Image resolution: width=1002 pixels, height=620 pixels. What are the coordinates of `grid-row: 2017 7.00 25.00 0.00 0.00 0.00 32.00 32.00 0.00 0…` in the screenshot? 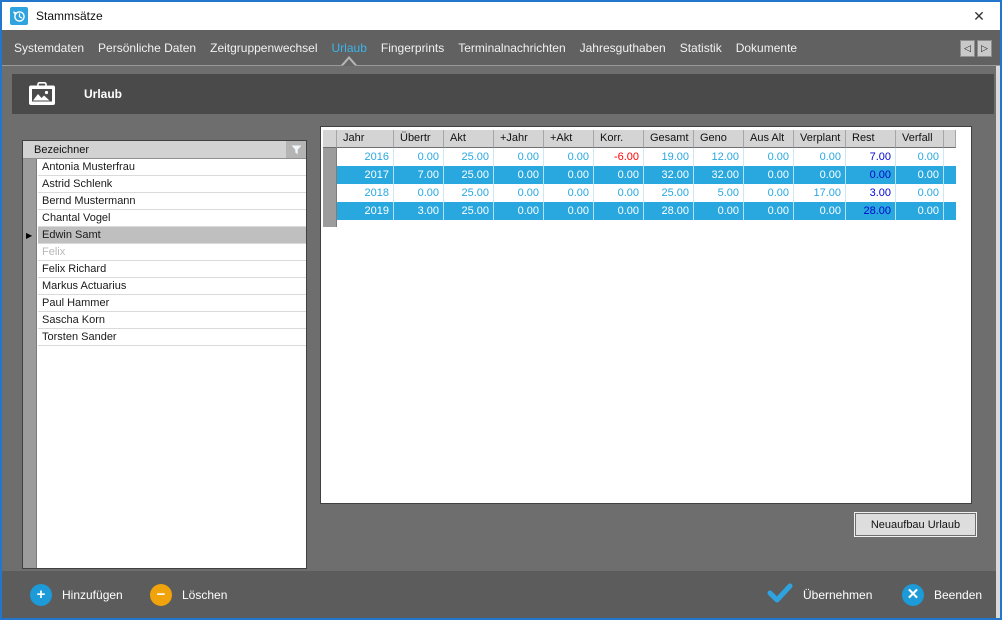 It's located at (639, 175).